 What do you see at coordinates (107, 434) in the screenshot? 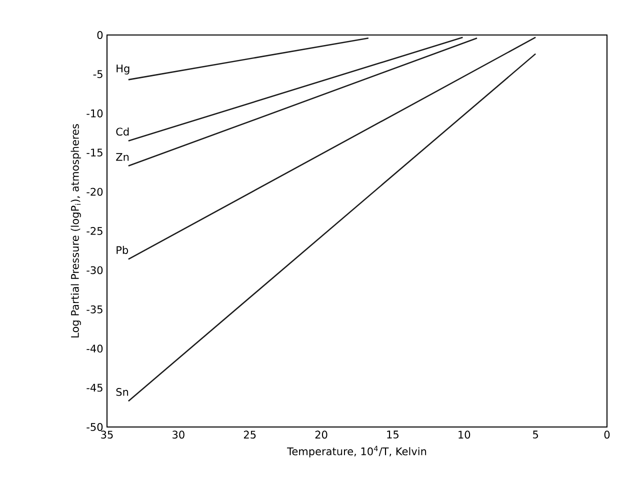
I see `x-tick-label: 35` at bounding box center [107, 434].